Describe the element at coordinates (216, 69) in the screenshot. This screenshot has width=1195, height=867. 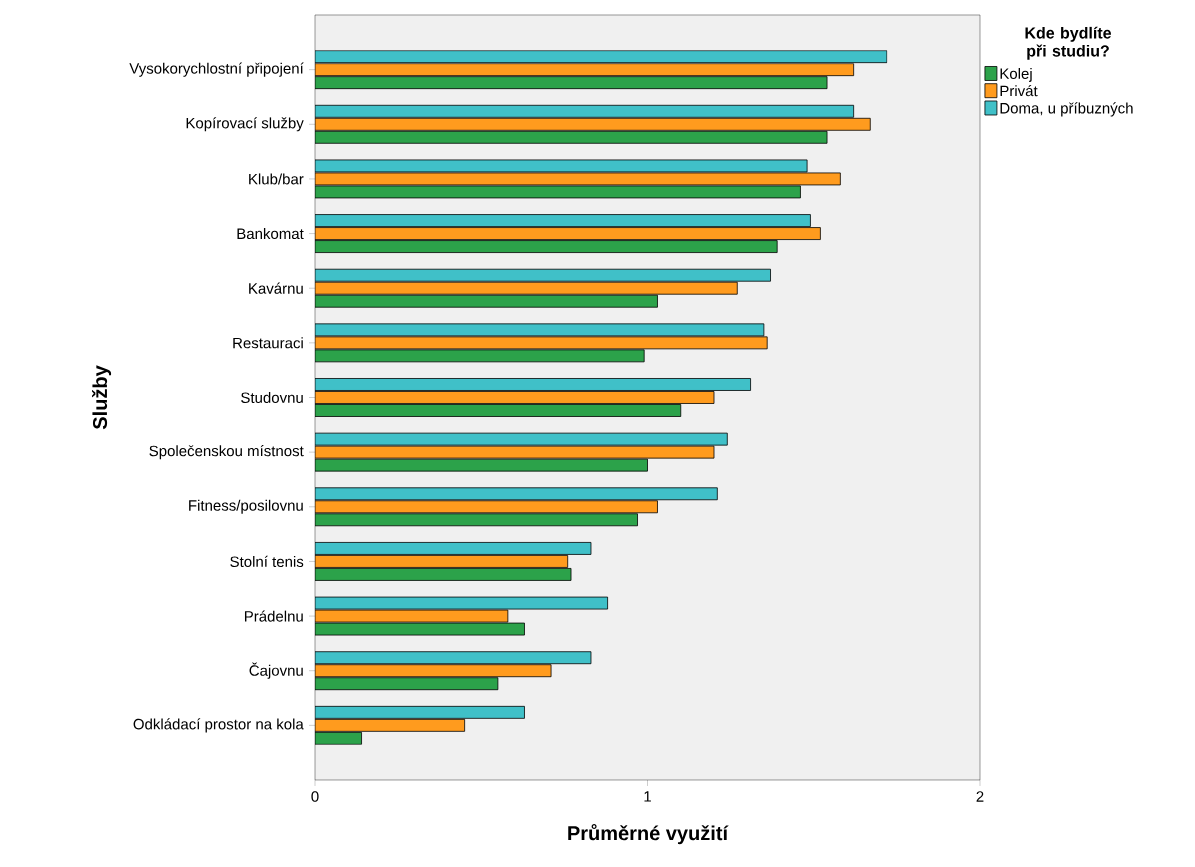
I see `y-tick-label: Vysokorychlostní připojení` at that location.